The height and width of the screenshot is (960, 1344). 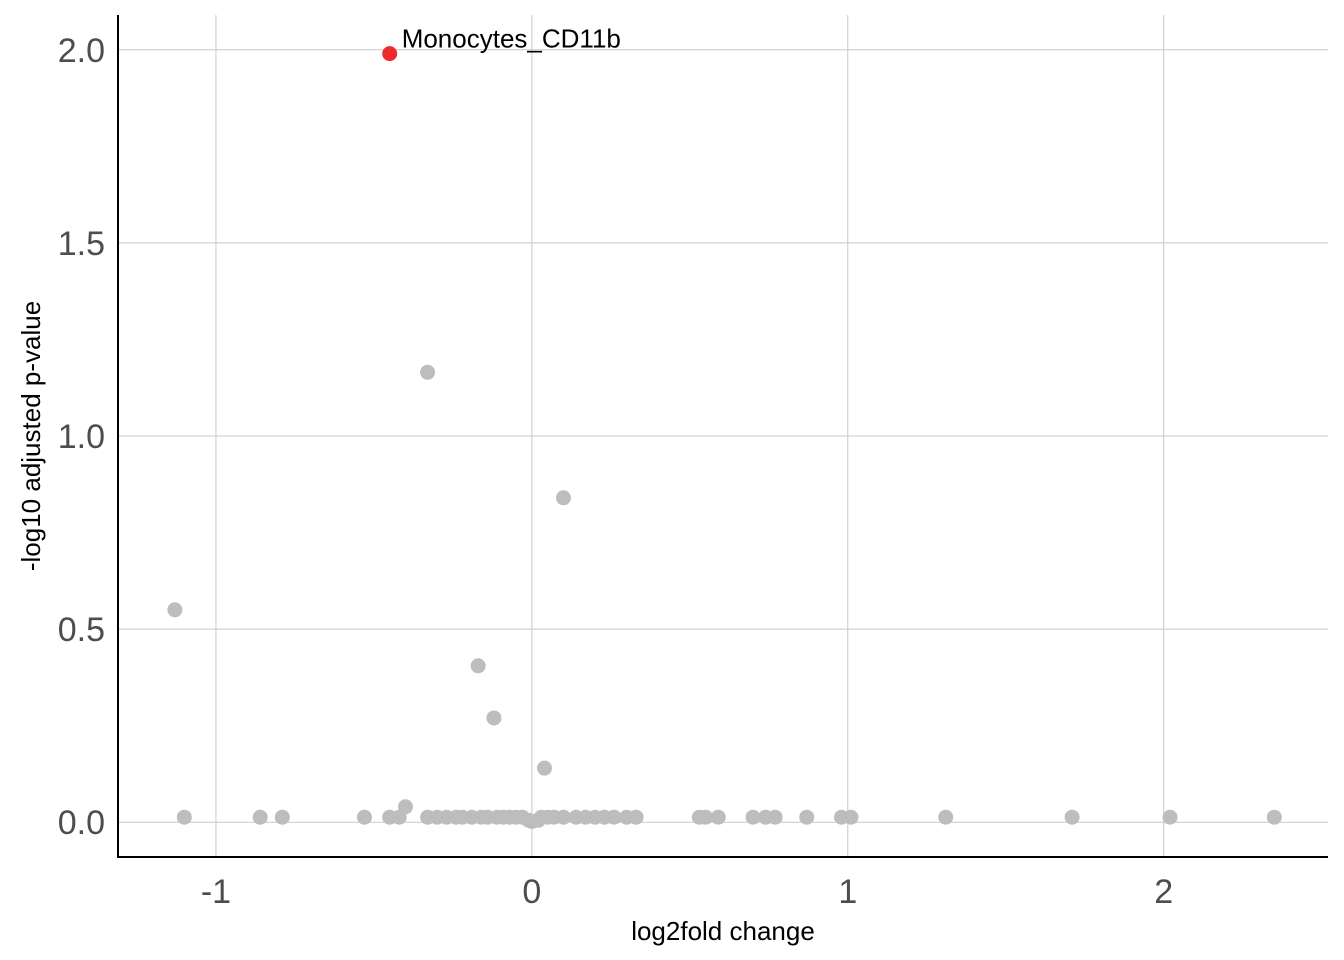 What do you see at coordinates (81, 823) in the screenshot?
I see `y-tick-label: 0.0` at bounding box center [81, 823].